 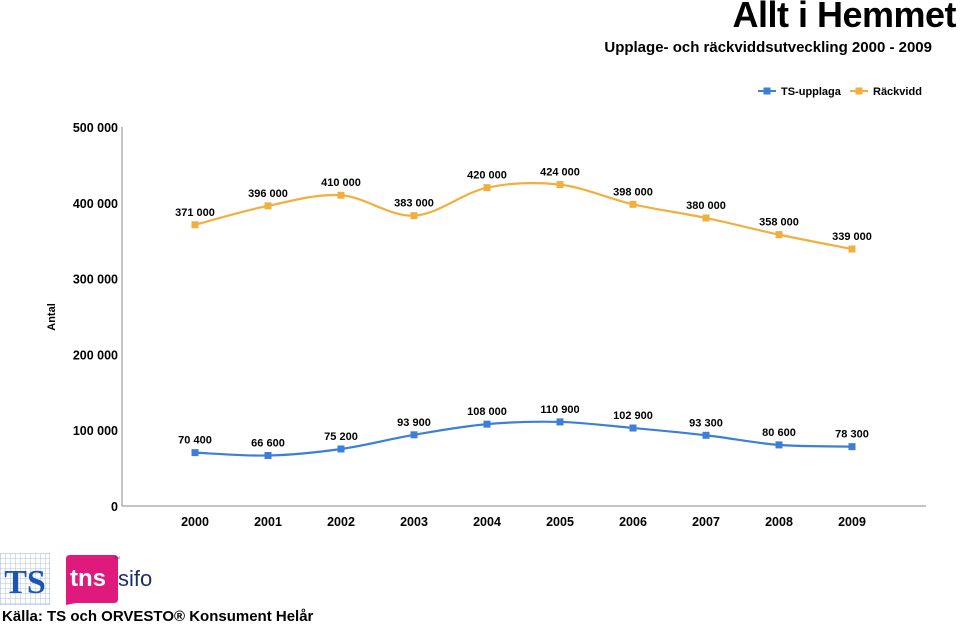 What do you see at coordinates (897, 92) in the screenshot?
I see `legend-label: Räckvidd` at bounding box center [897, 92].